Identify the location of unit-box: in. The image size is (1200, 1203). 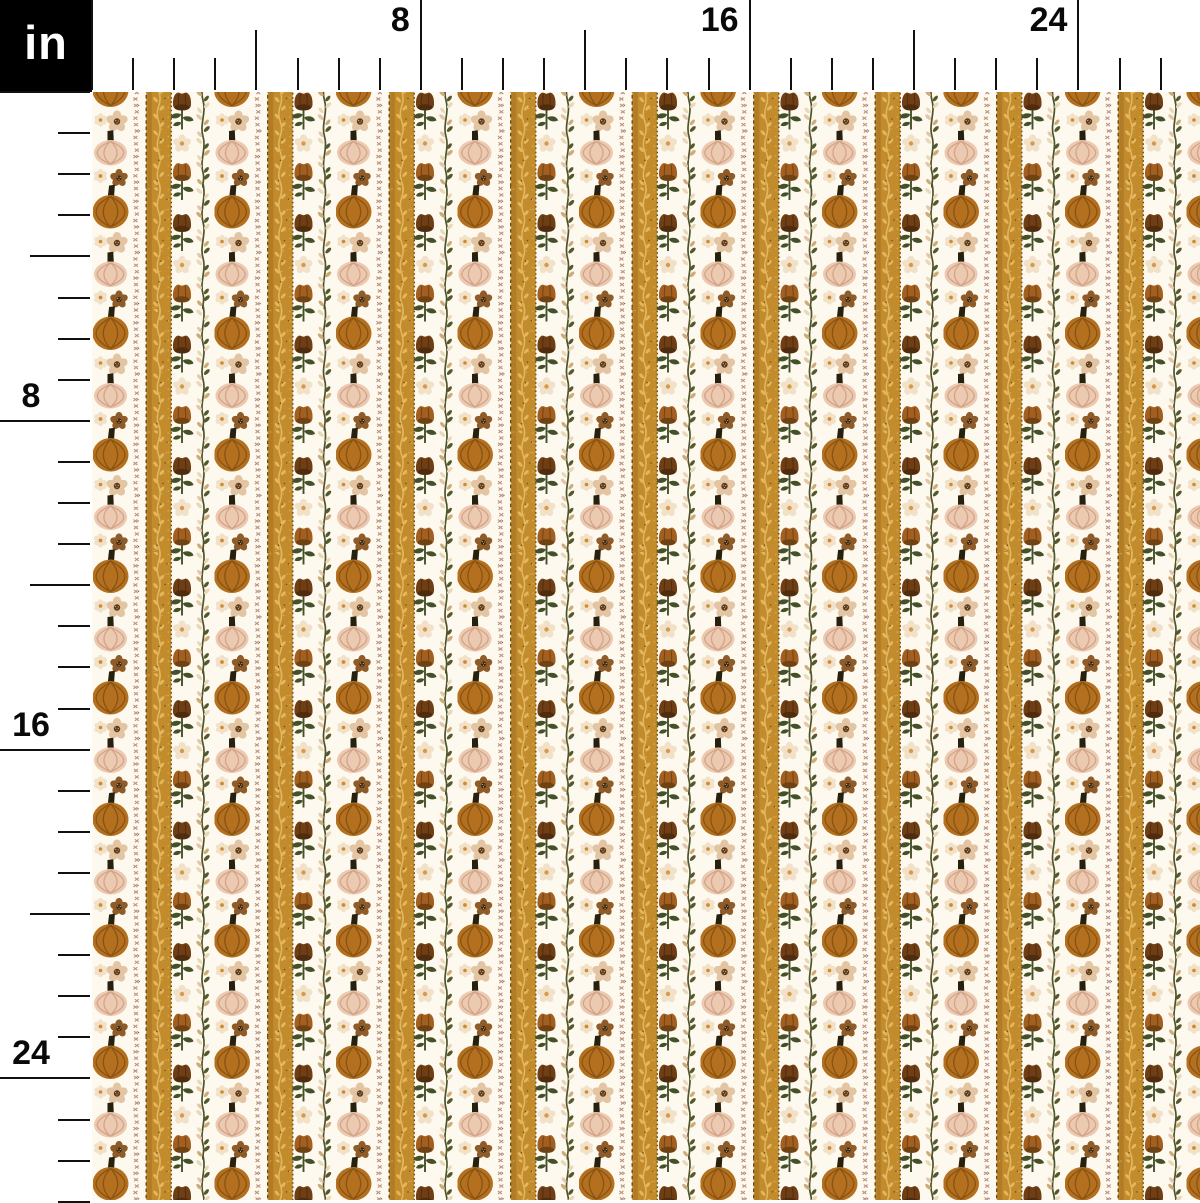
(46, 46).